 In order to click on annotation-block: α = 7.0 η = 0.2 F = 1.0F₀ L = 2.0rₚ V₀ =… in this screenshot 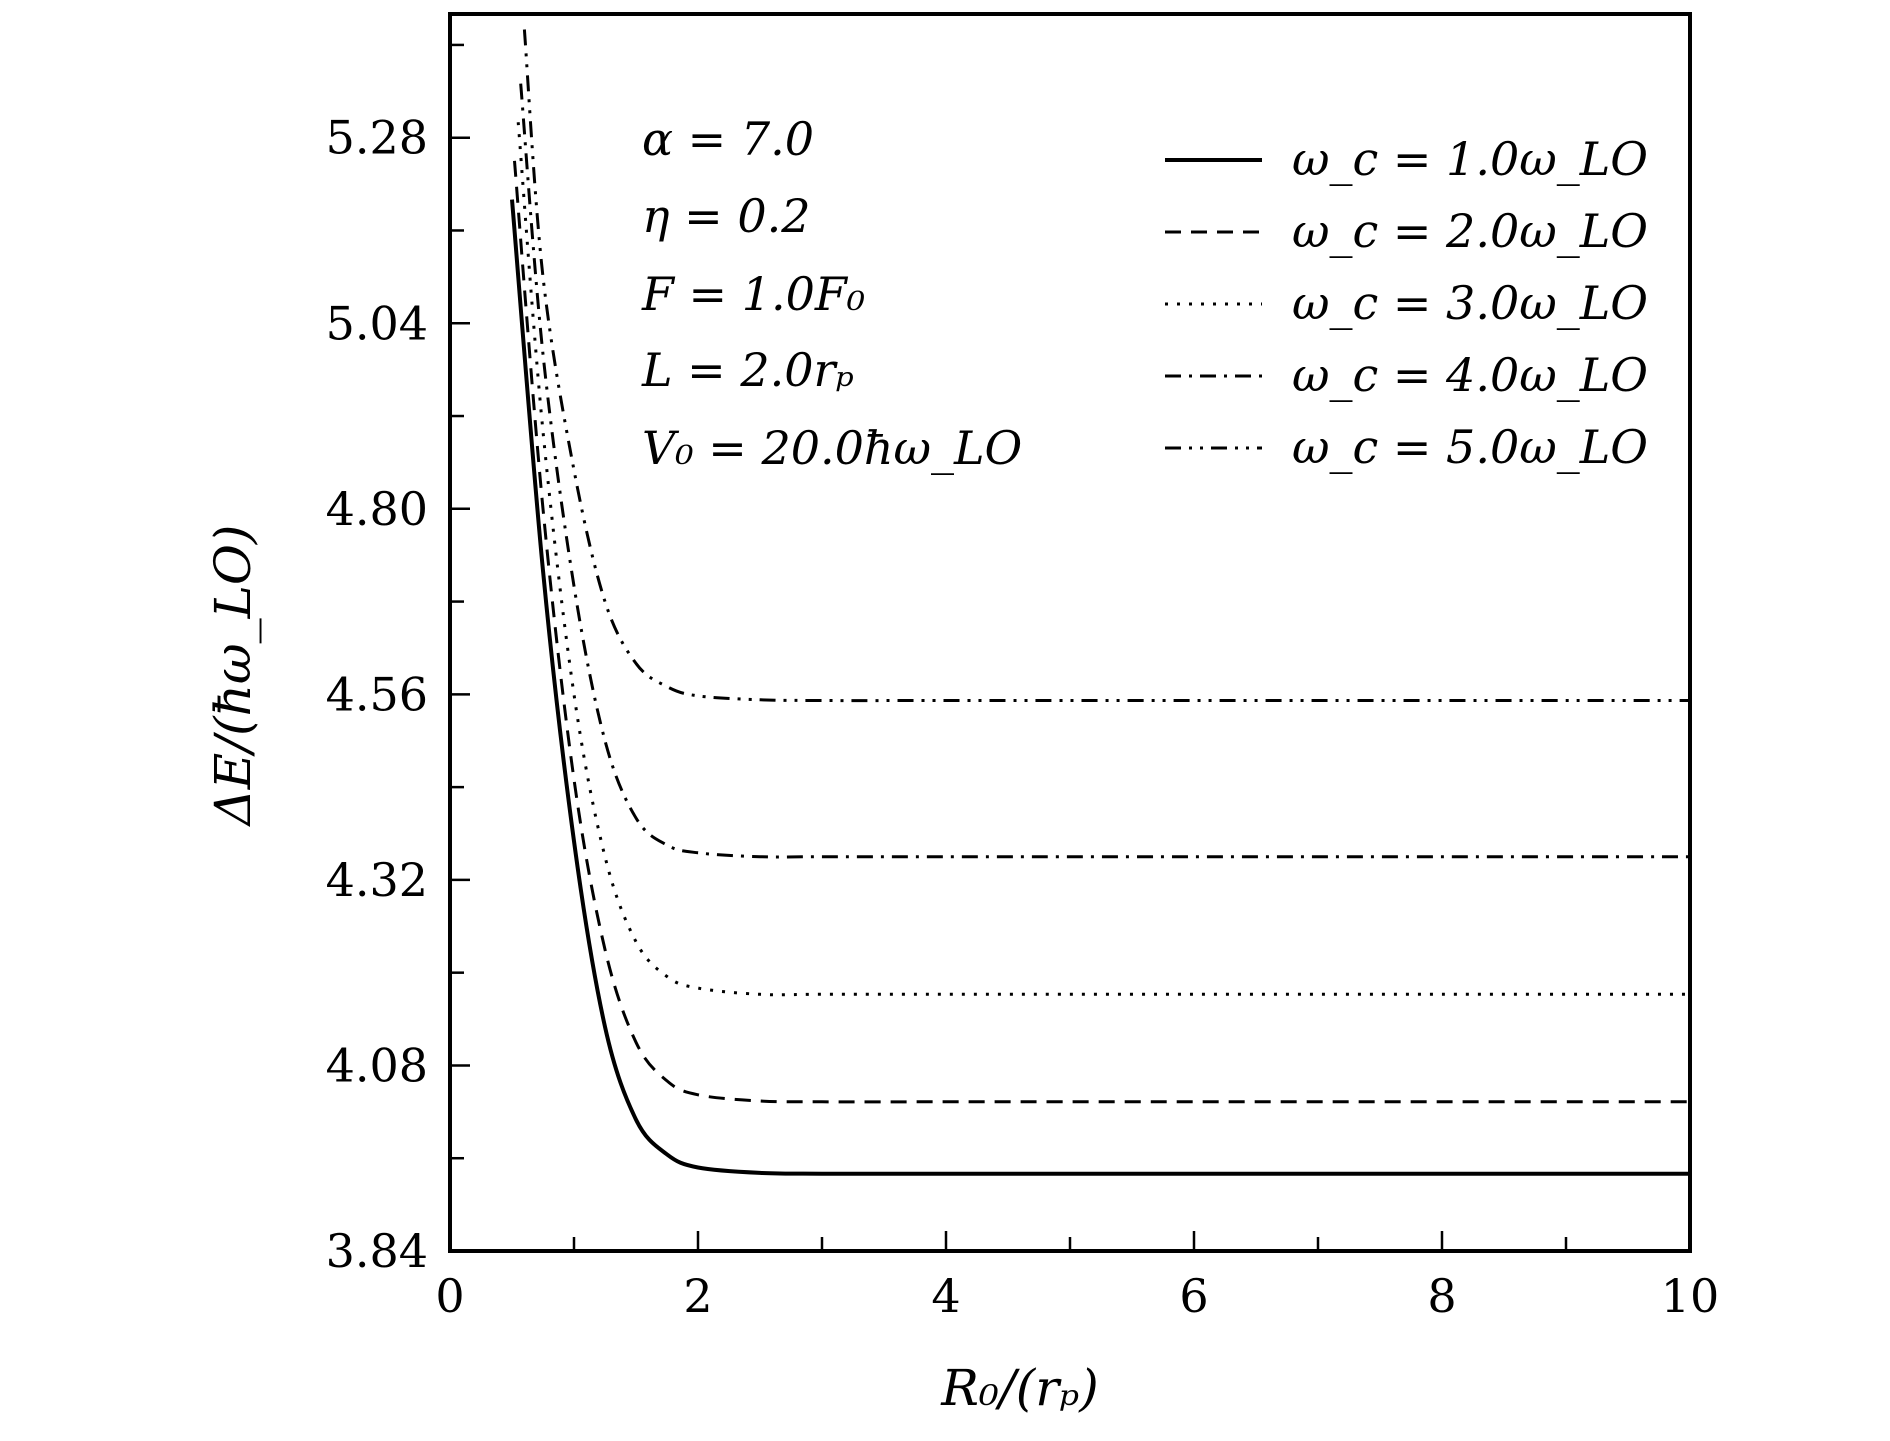, I will do `click(831, 293)`.